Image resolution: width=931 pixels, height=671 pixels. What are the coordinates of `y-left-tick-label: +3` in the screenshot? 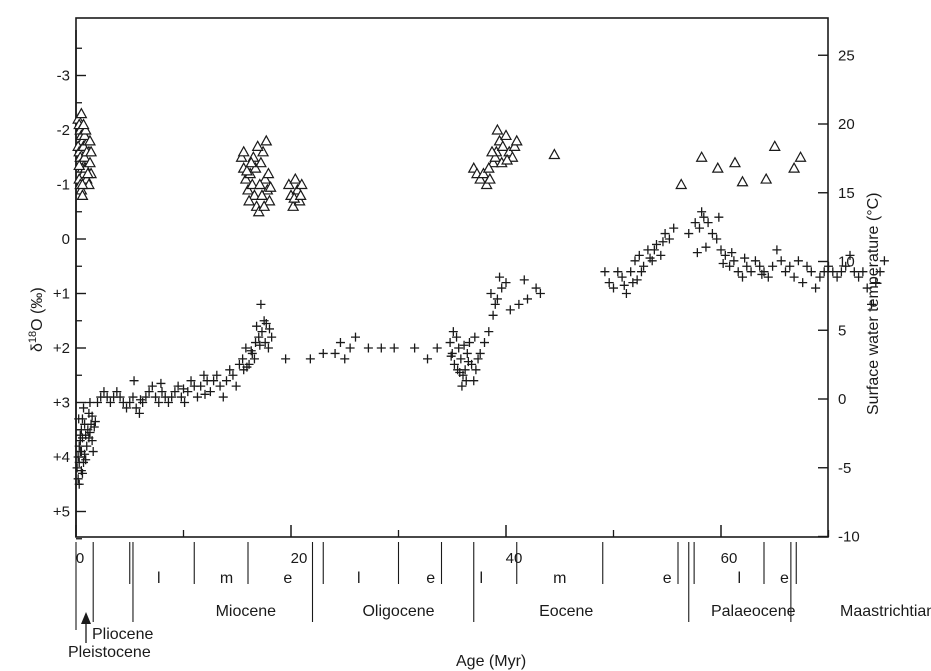 It's located at (61, 403).